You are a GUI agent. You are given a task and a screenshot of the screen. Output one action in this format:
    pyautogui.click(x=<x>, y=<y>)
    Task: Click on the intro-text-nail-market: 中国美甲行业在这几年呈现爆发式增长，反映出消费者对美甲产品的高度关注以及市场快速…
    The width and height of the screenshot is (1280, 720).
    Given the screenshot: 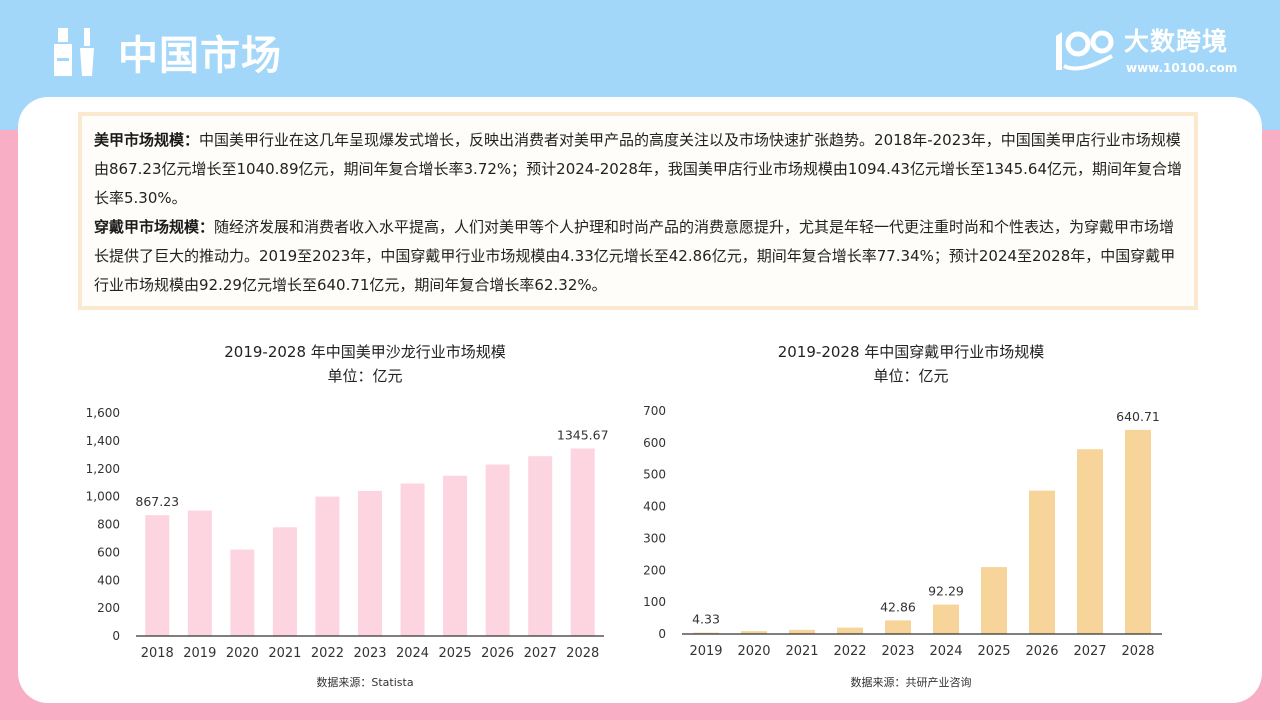 What is the action you would take?
    pyautogui.click(x=638, y=169)
    